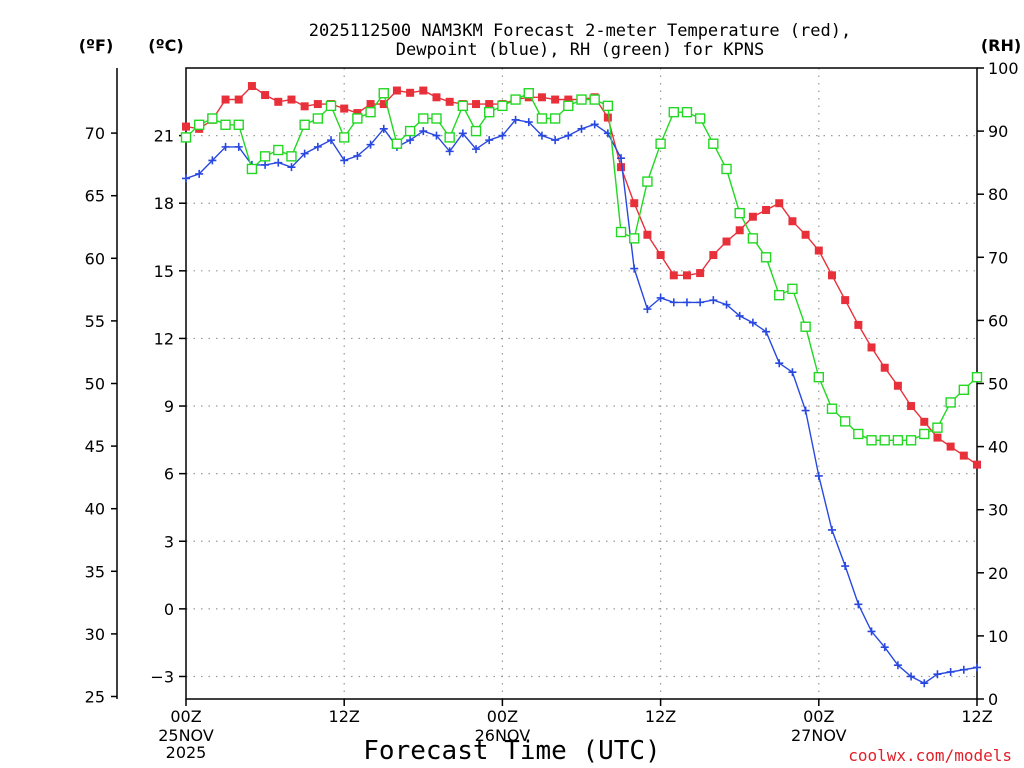 This screenshot has width=1024, height=768. I want to click on rh-tick-label: 100, so click(1003, 68).